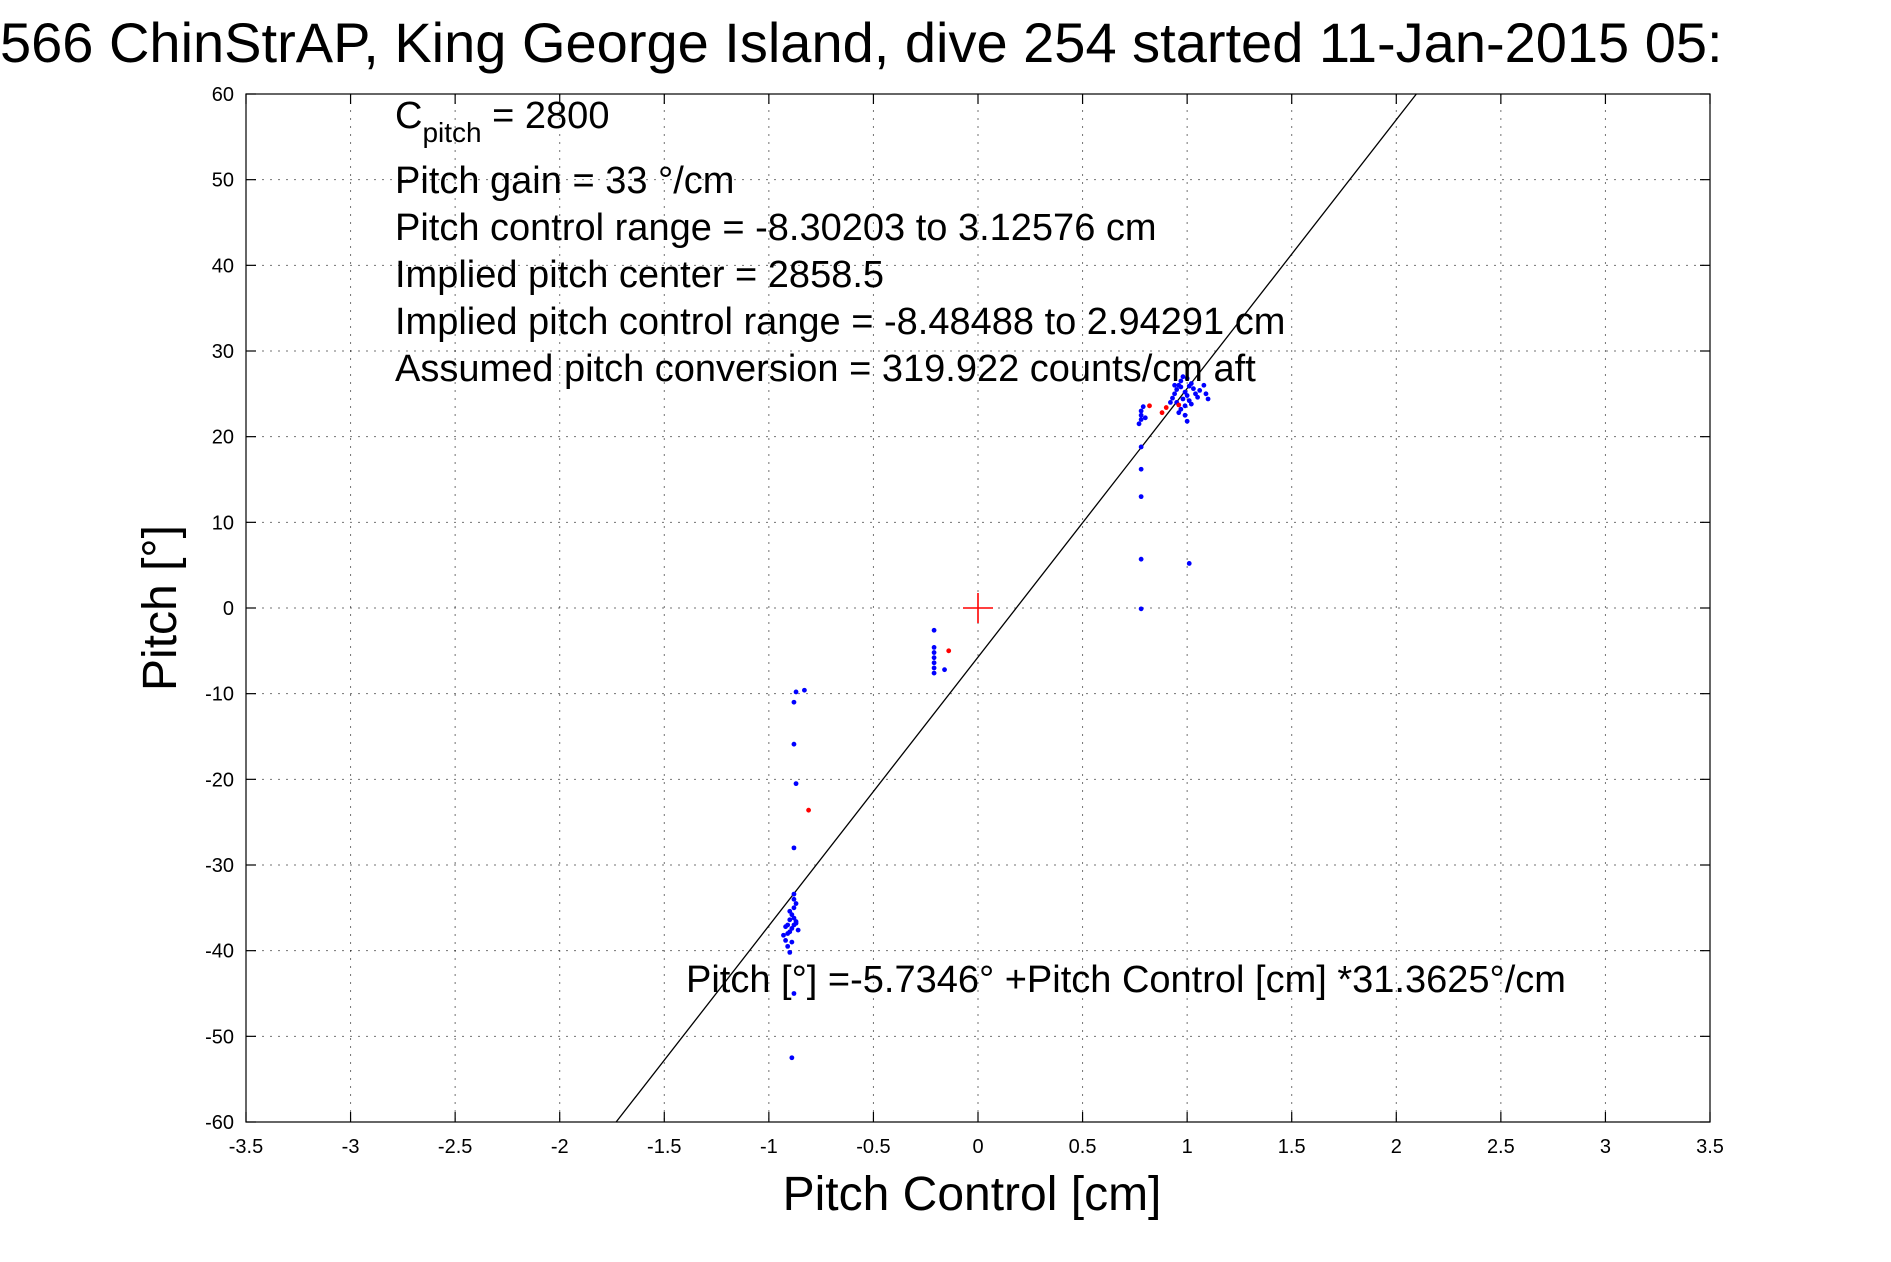 This screenshot has width=1891, height=1262. I want to click on y-tick-label: -20, so click(219, 780).